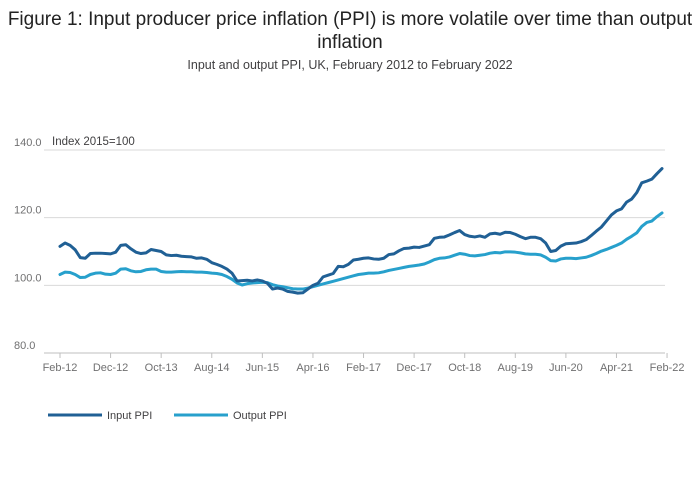 This screenshot has width=700, height=502. Describe the element at coordinates (464, 368) in the screenshot. I see `x-tick-label-8: Oct-18` at that location.